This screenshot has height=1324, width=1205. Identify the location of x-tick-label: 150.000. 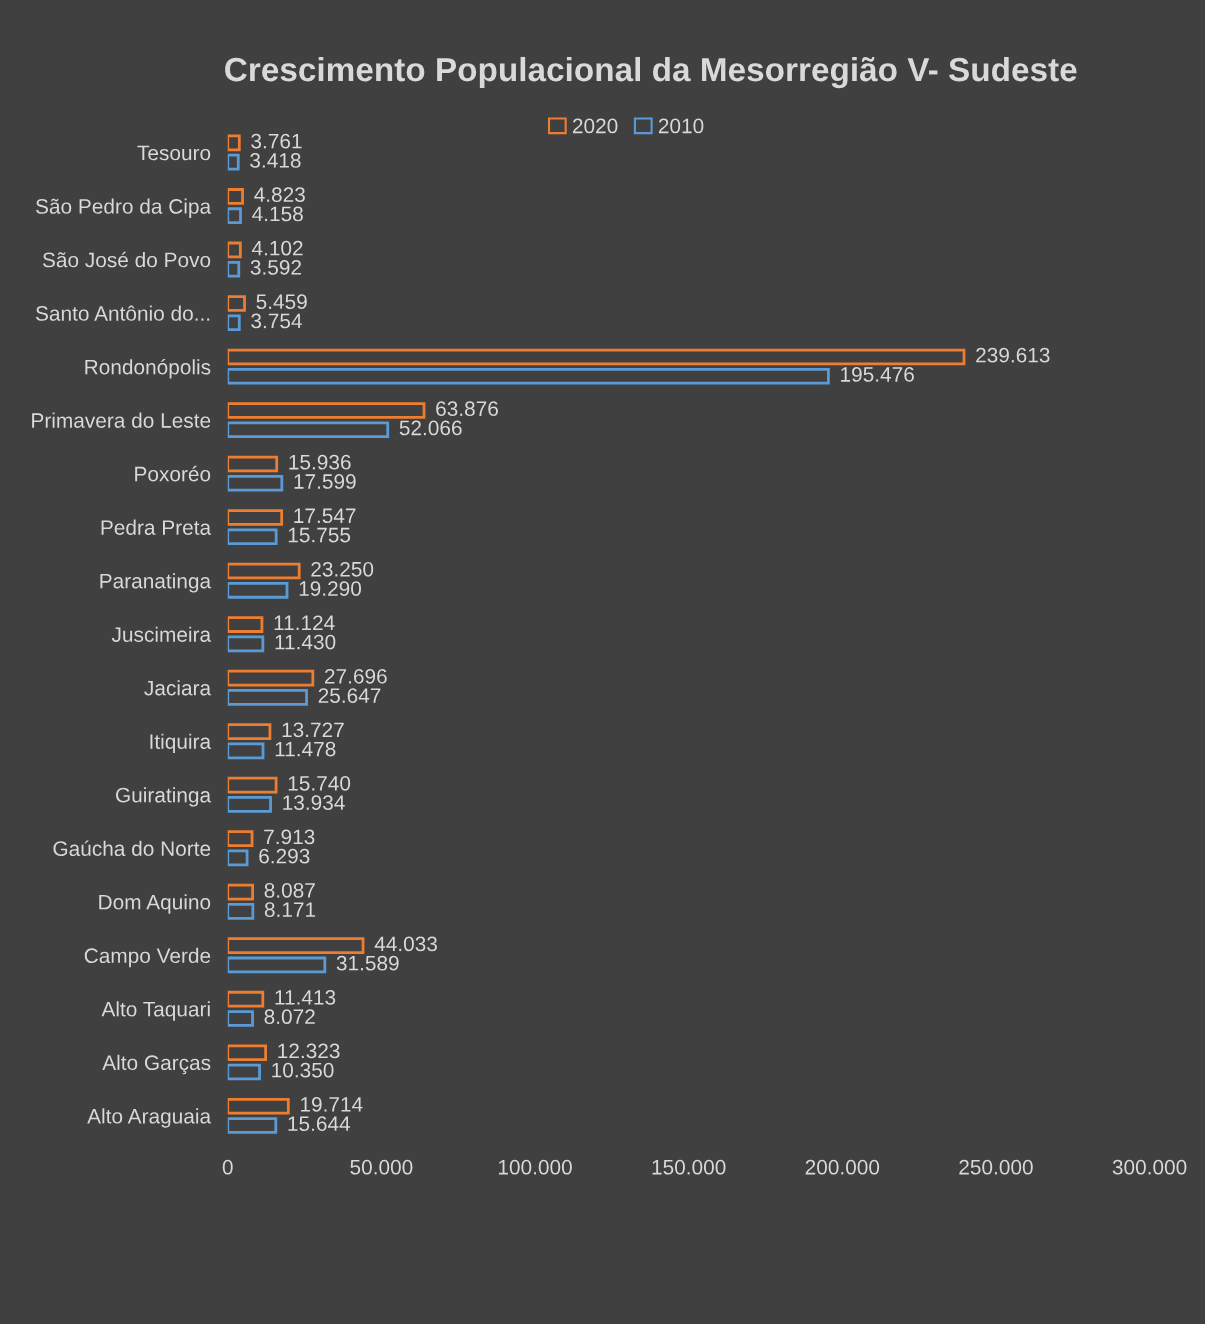
(689, 1167).